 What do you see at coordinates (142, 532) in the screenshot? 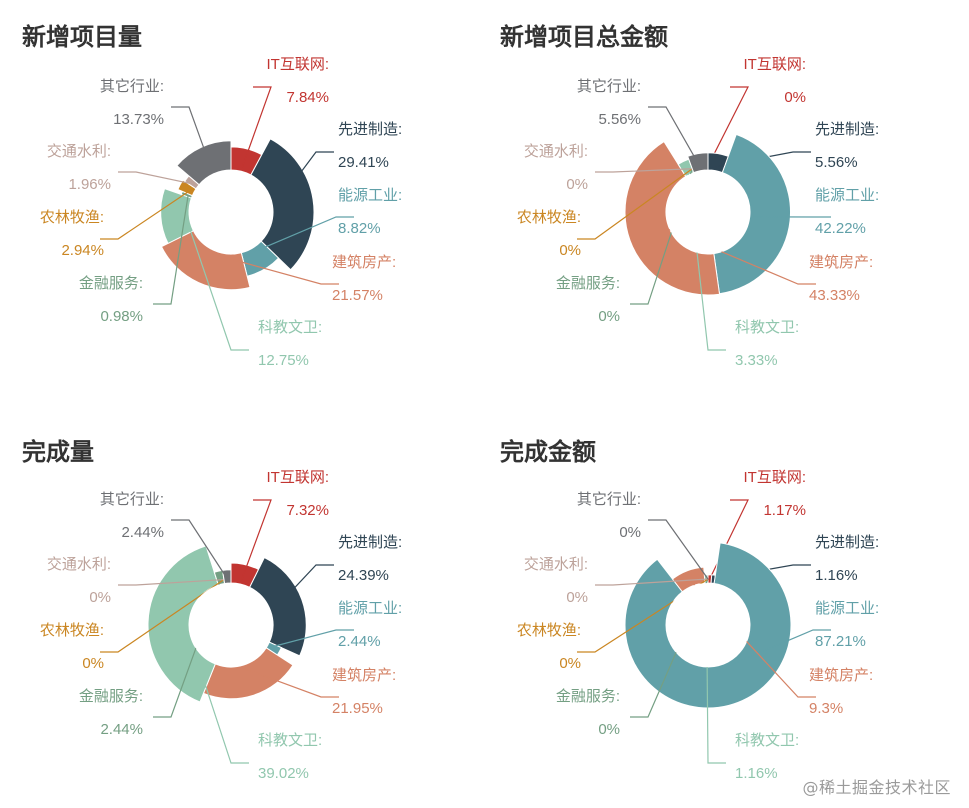
I see `slice-value-other: 2.44%` at bounding box center [142, 532].